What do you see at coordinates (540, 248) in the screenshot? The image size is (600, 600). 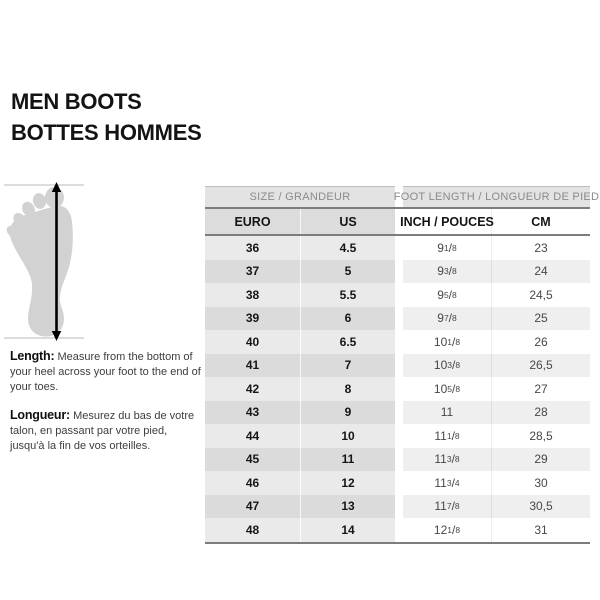 I see `cm-length-cell: 23` at bounding box center [540, 248].